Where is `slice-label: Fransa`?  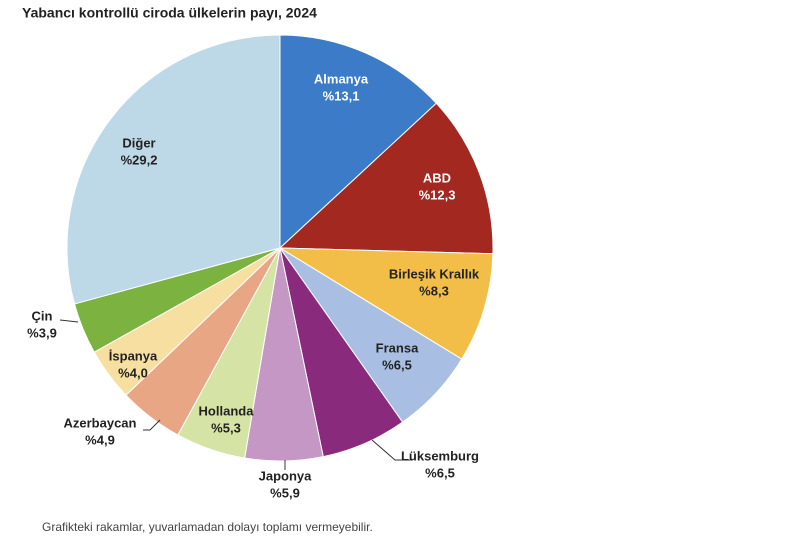 slice-label: Fransa is located at coordinates (397, 347).